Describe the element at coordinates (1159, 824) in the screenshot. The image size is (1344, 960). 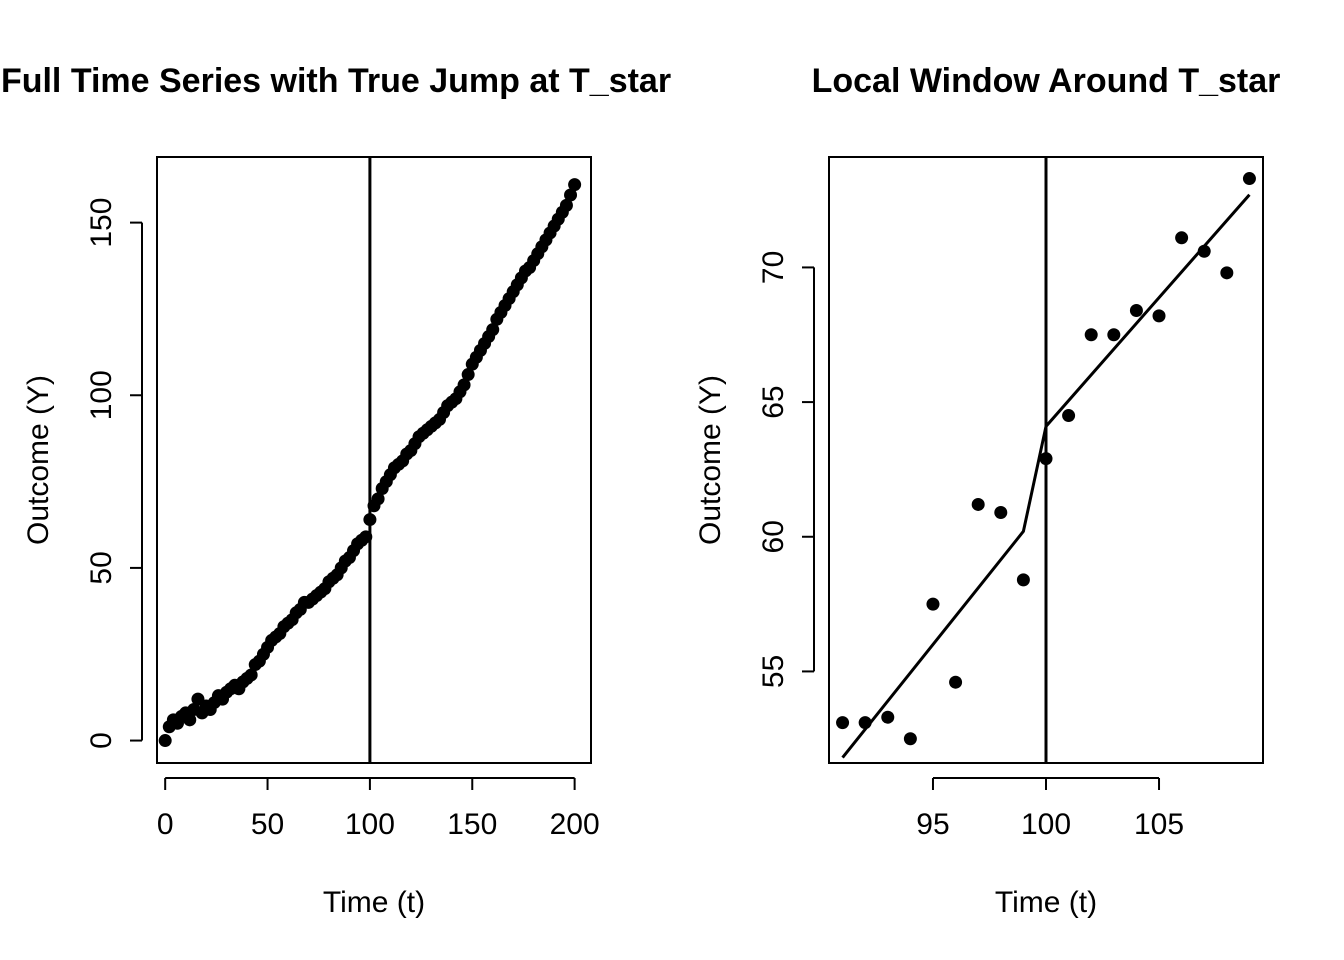
I see `x-tick-label: 105` at that location.